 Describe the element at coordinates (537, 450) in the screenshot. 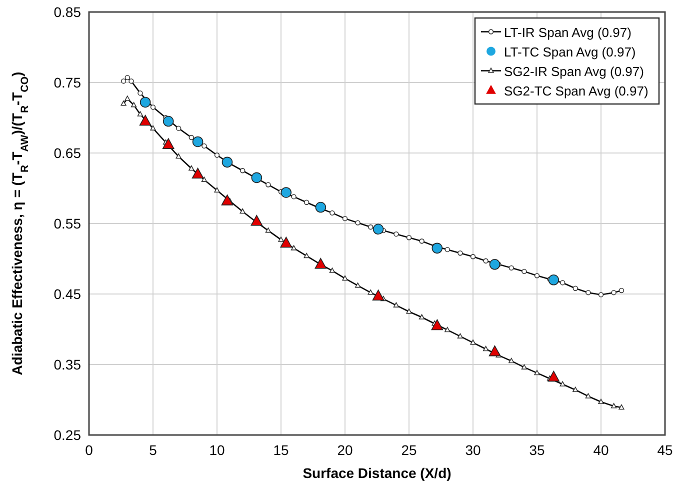

I see `x-tick-label: 35` at that location.